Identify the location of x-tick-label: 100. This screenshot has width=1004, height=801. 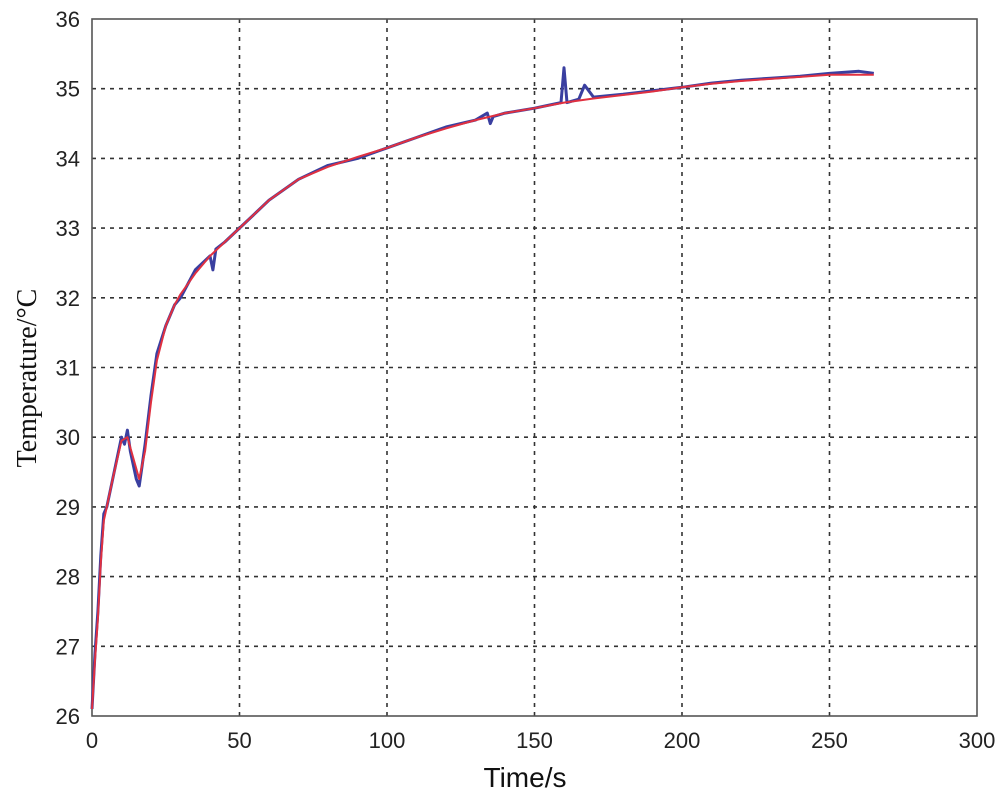
(387, 740).